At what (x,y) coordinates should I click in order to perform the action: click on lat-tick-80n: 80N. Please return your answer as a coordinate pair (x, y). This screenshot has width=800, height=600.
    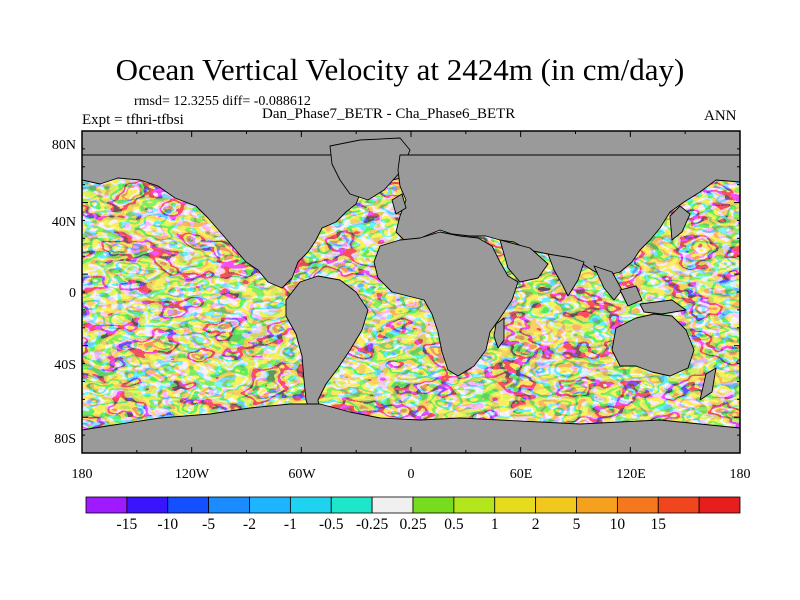
    Looking at the image, I should click on (63, 145).